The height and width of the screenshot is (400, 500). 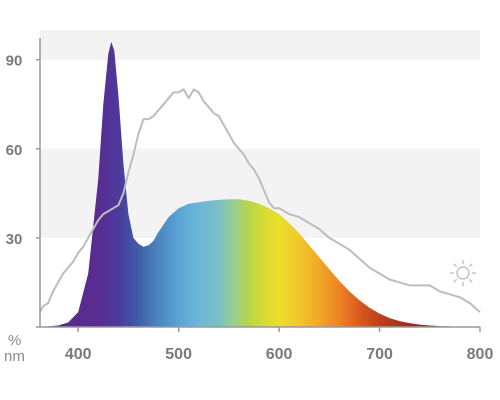 What do you see at coordinates (279, 354) in the screenshot?
I see `x-tick-label: 600` at bounding box center [279, 354].